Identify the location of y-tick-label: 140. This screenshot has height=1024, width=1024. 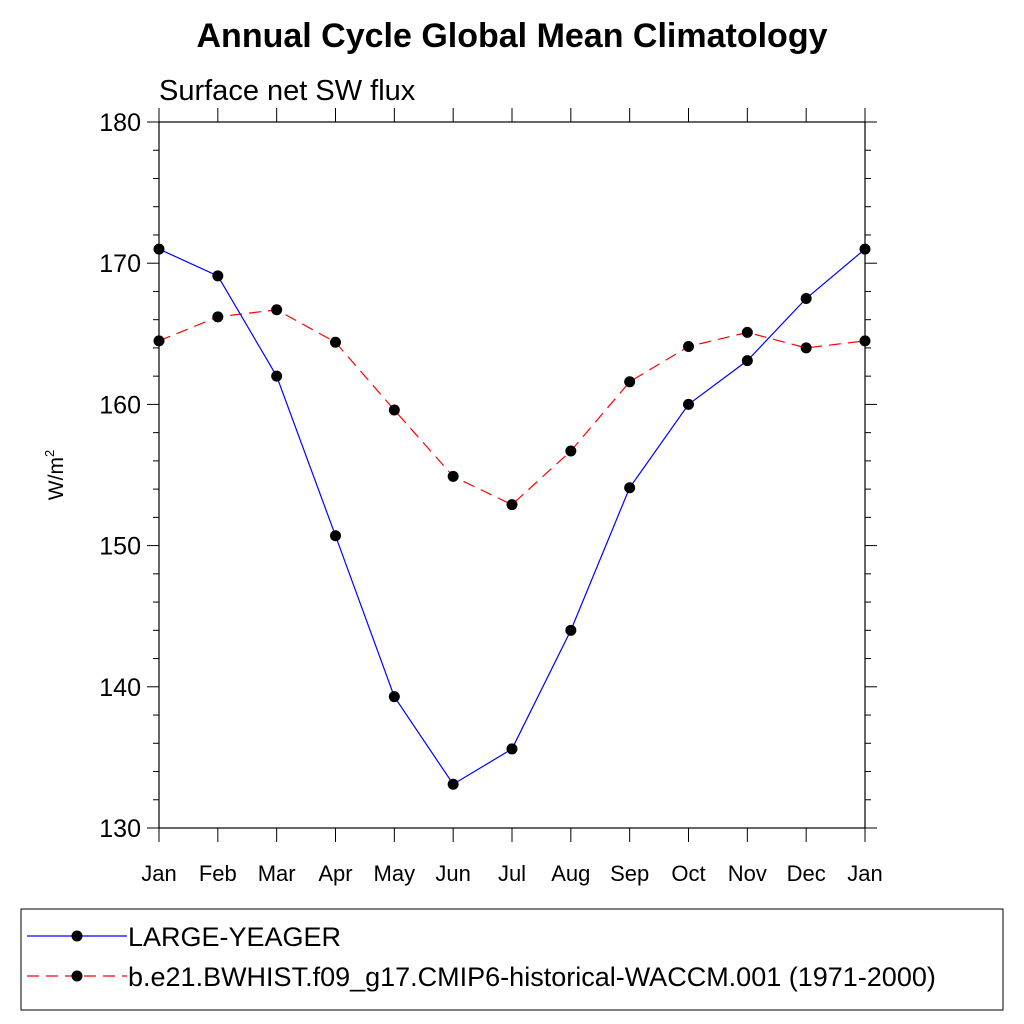
(120, 688).